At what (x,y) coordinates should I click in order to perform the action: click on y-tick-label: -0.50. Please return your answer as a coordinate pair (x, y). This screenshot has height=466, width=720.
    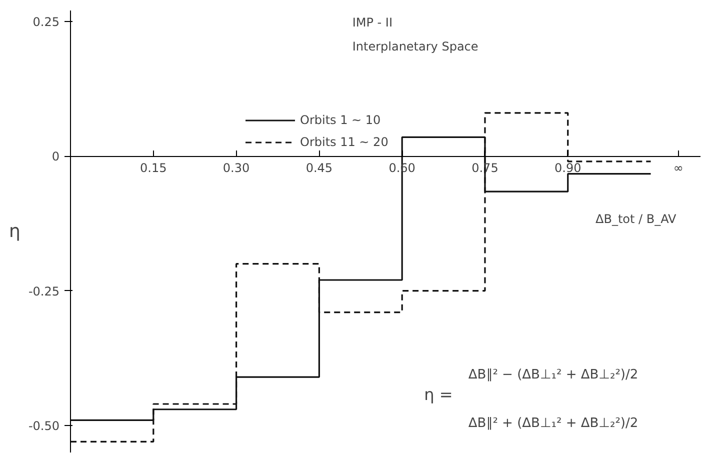
    Looking at the image, I should click on (44, 426).